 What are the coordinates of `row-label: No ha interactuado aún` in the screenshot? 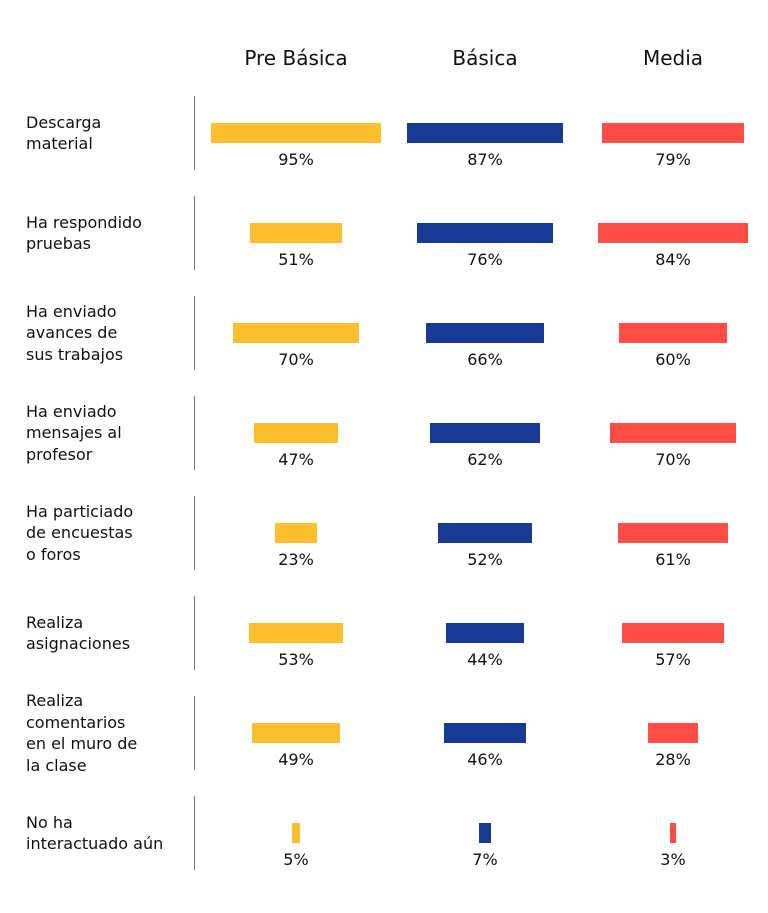 It's located at (106, 833).